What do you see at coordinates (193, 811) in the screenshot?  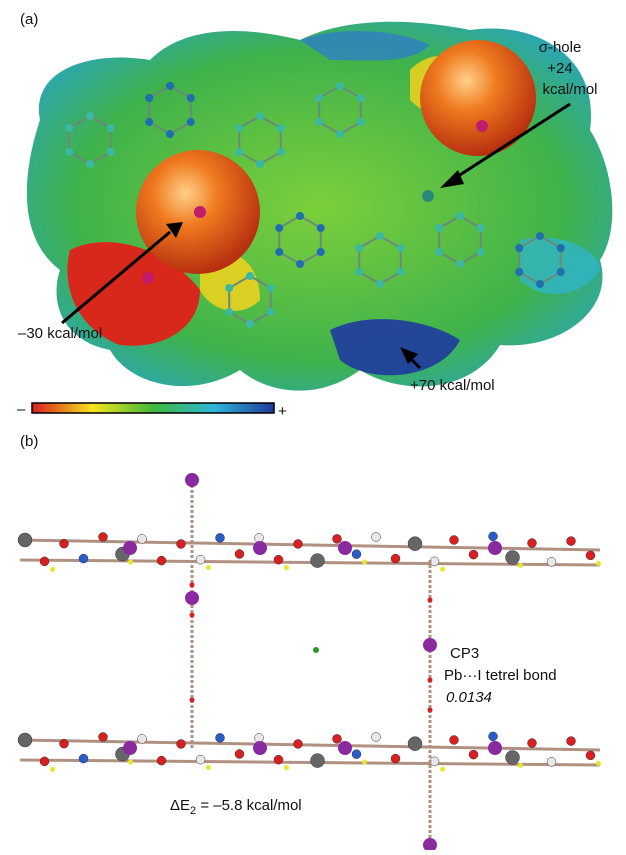 I see `energy-subscript: 2` at bounding box center [193, 811].